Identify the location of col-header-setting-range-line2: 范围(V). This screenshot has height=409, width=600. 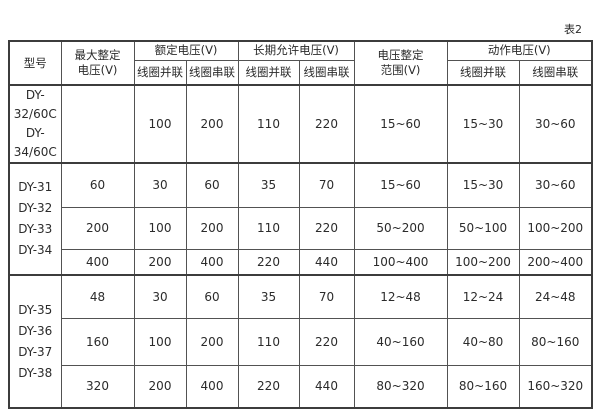
(400, 70).